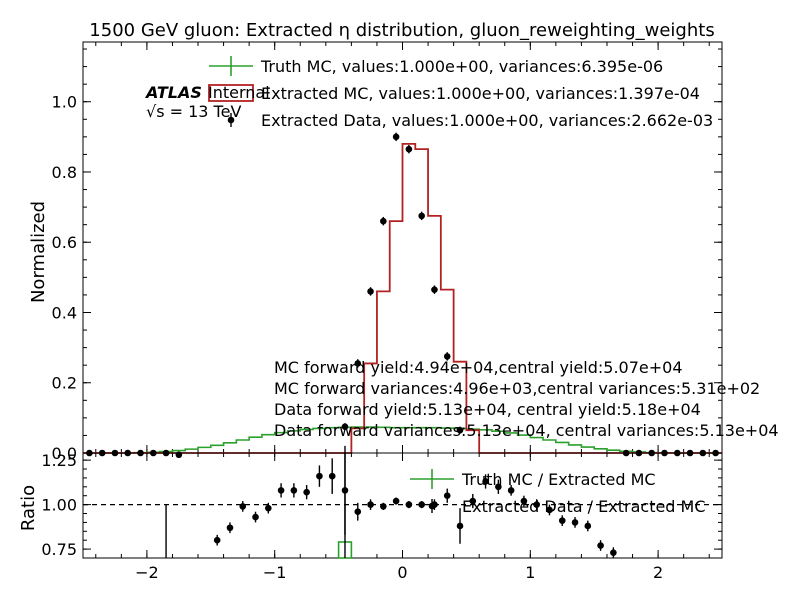  I want to click on x-tick-label: 1, so click(530, 572).